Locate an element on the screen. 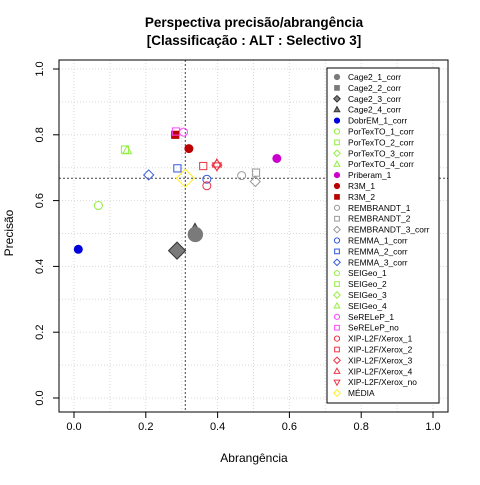 The width and height of the screenshot is (480, 485). y-tick-label: 0.2 is located at coordinates (40, 332).